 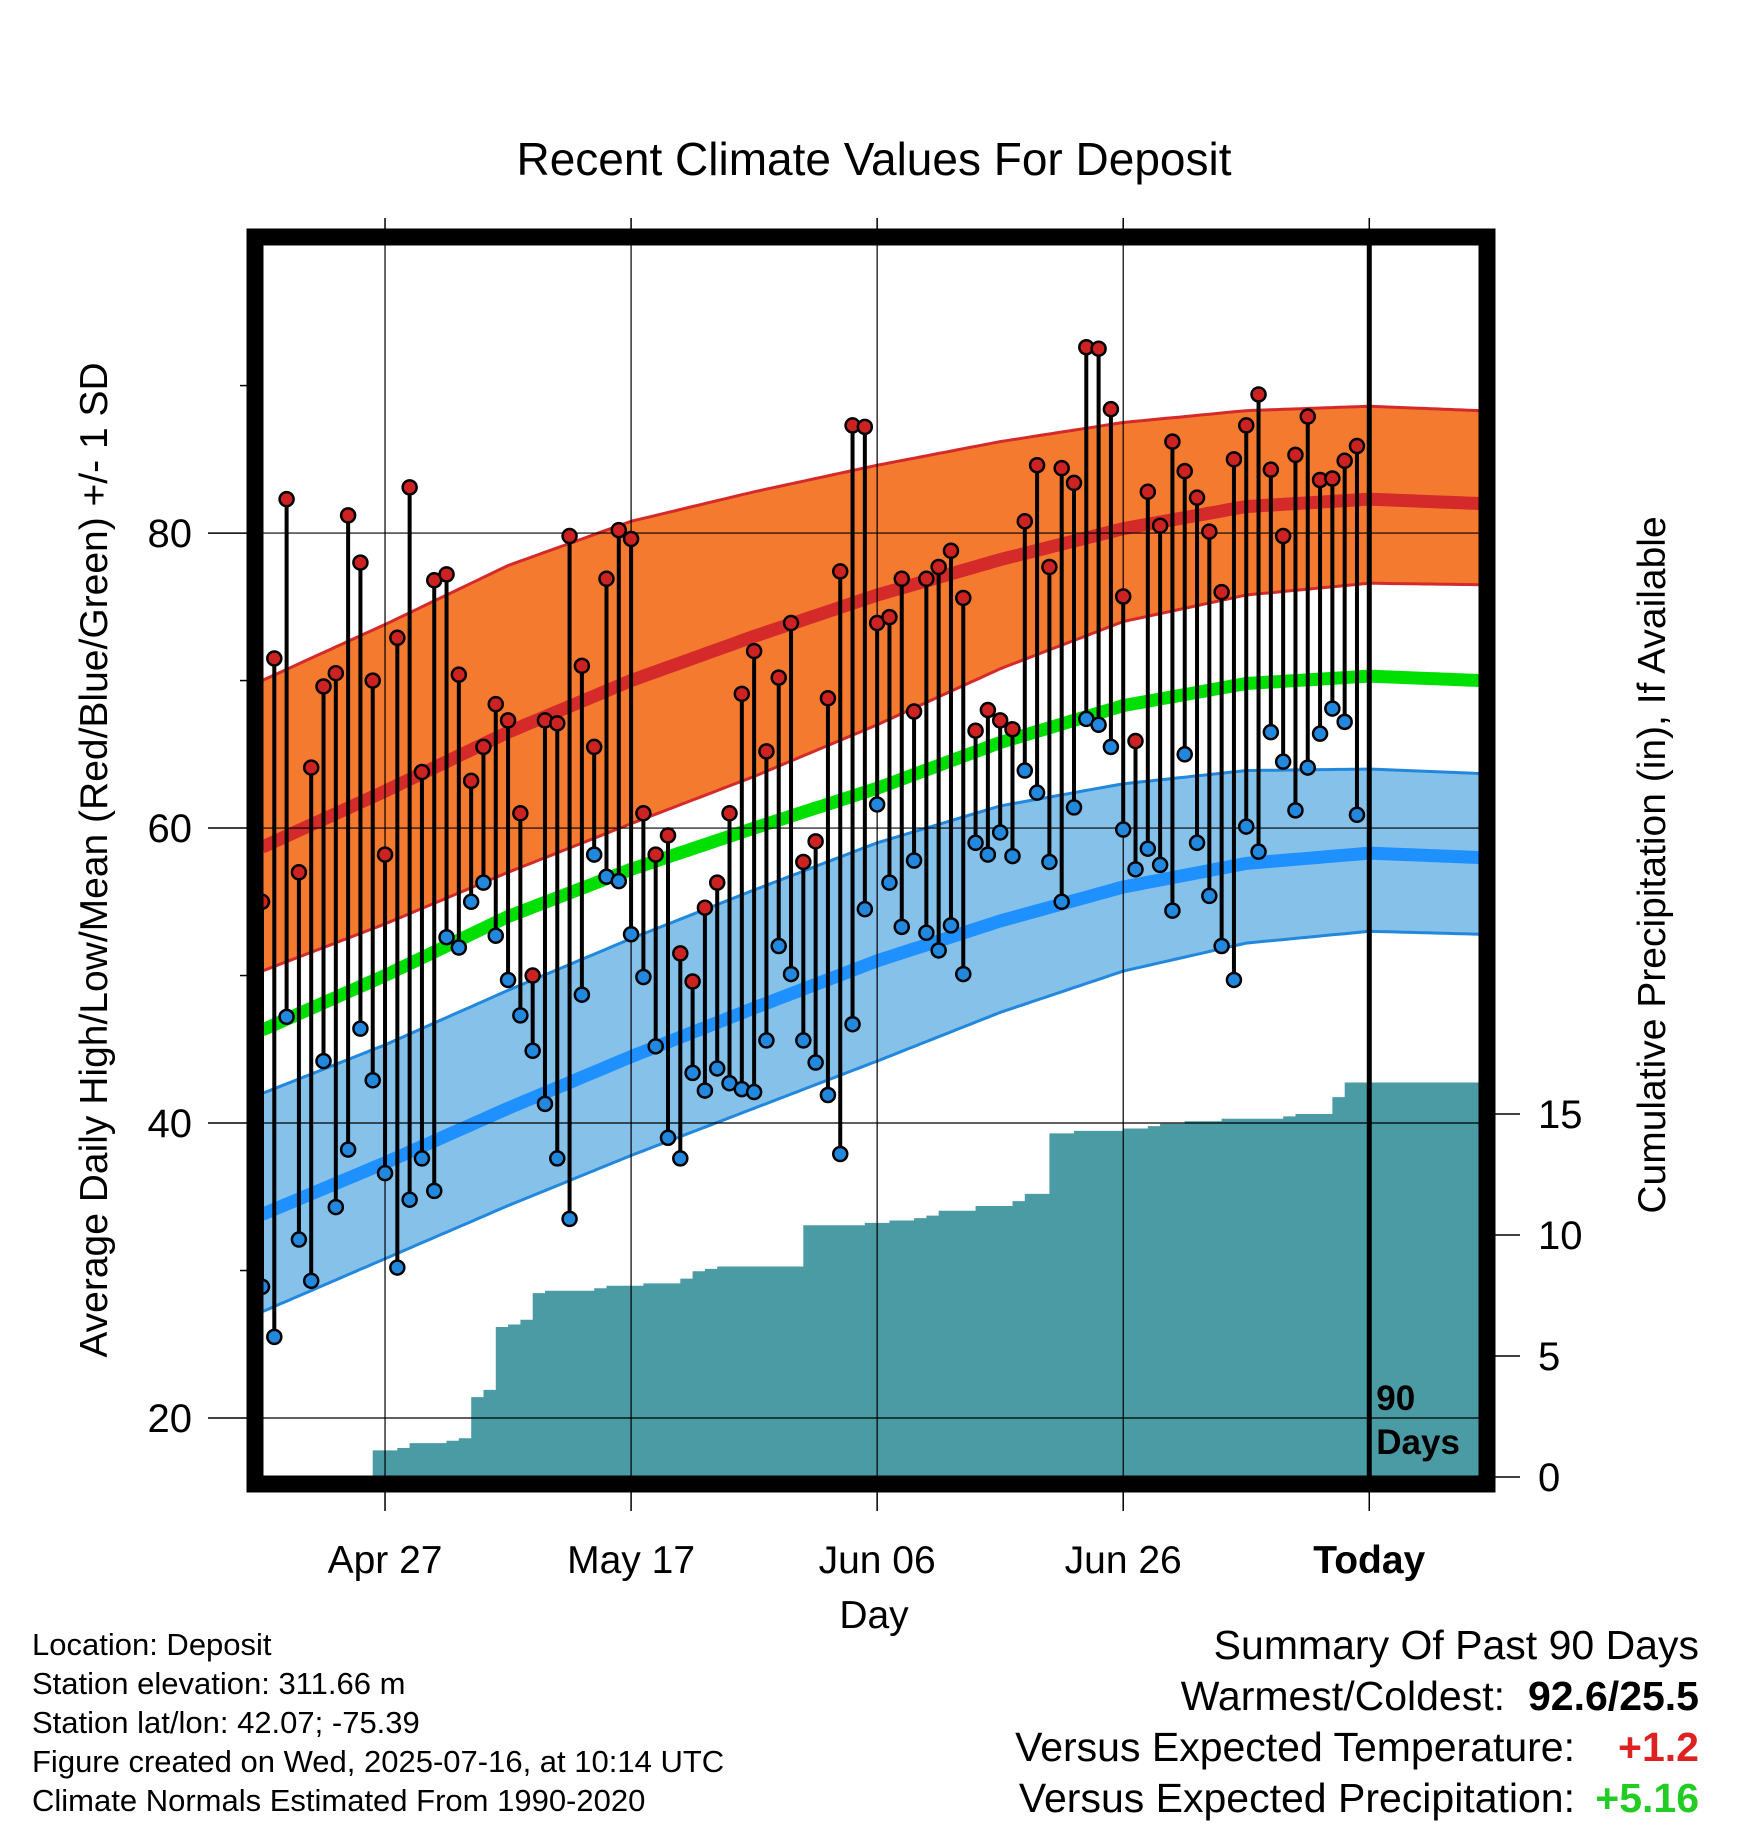 I want to click on x-axis-label: Day, so click(x=874, y=1615).